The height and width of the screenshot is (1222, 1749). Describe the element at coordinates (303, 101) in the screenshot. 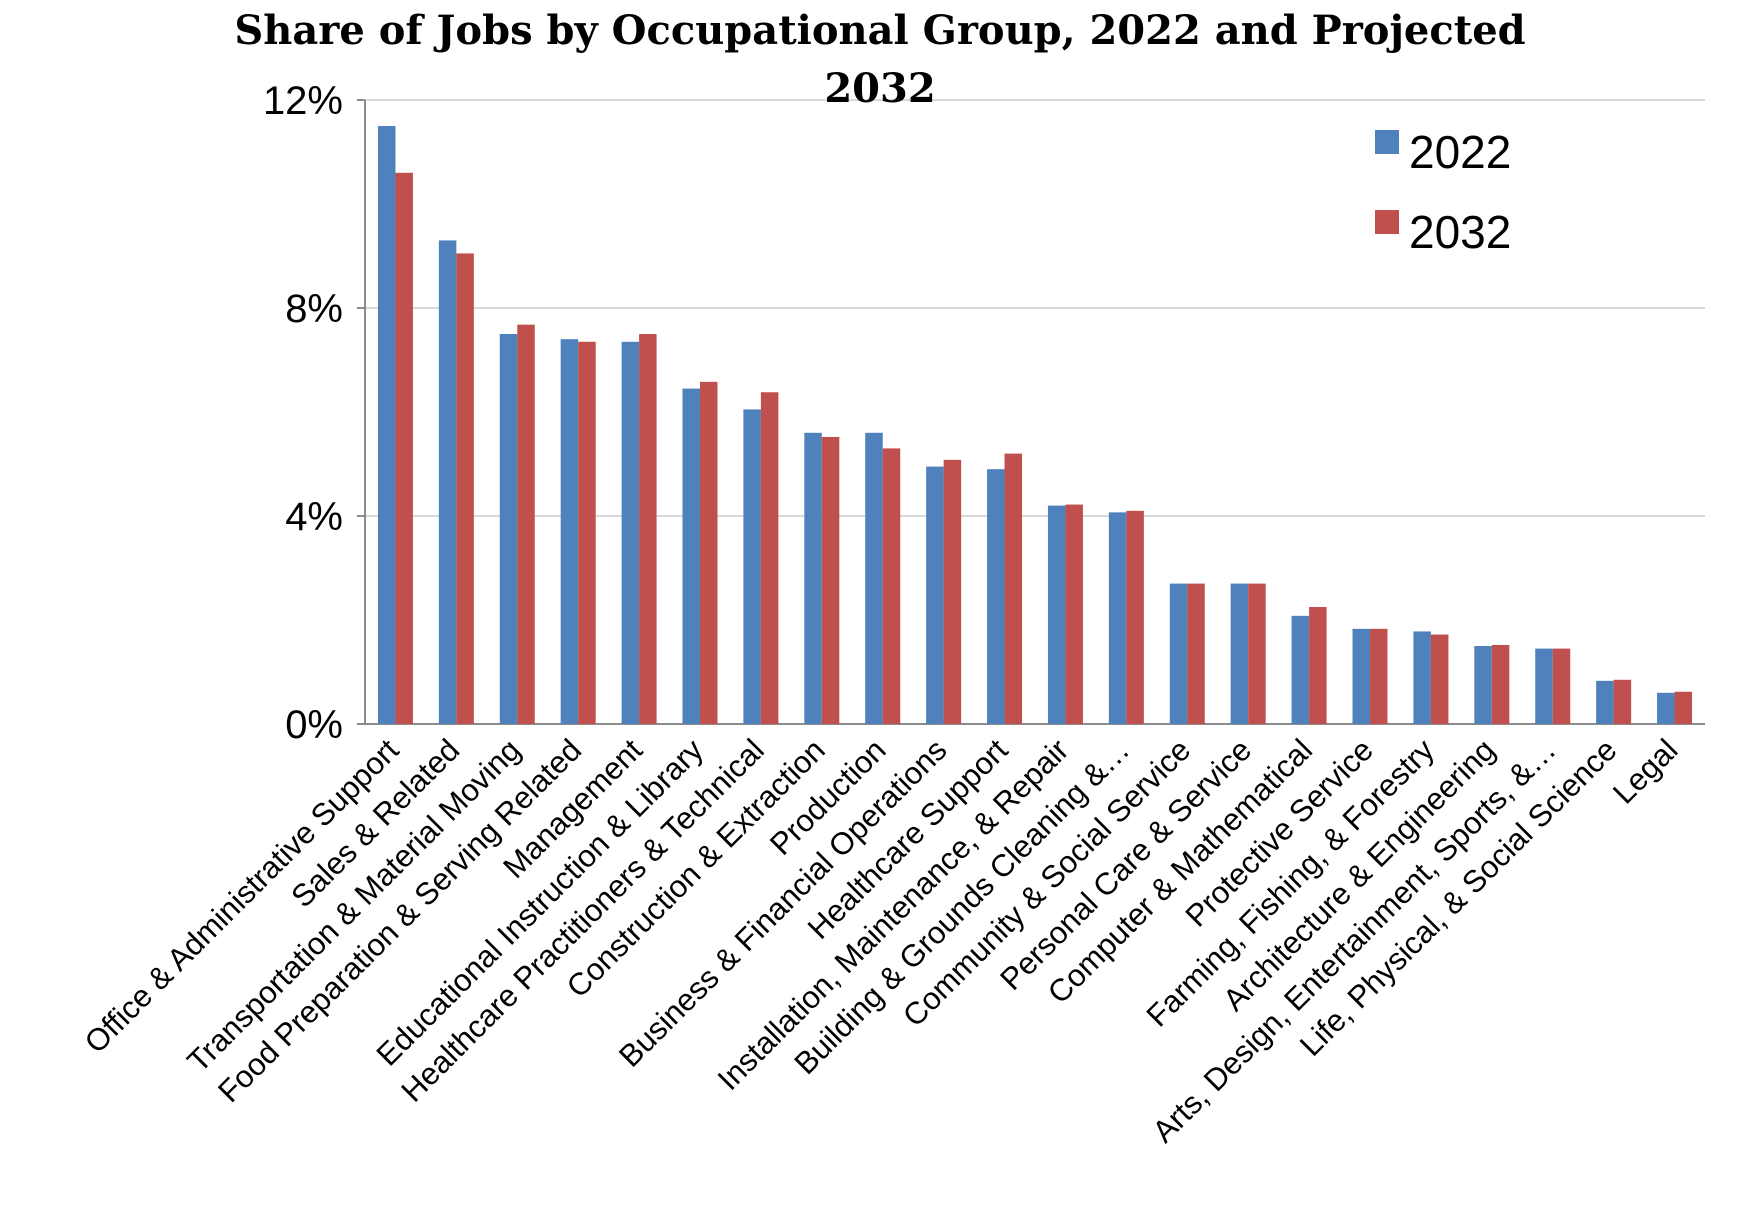

I see `y-tick-label: 12%` at that location.